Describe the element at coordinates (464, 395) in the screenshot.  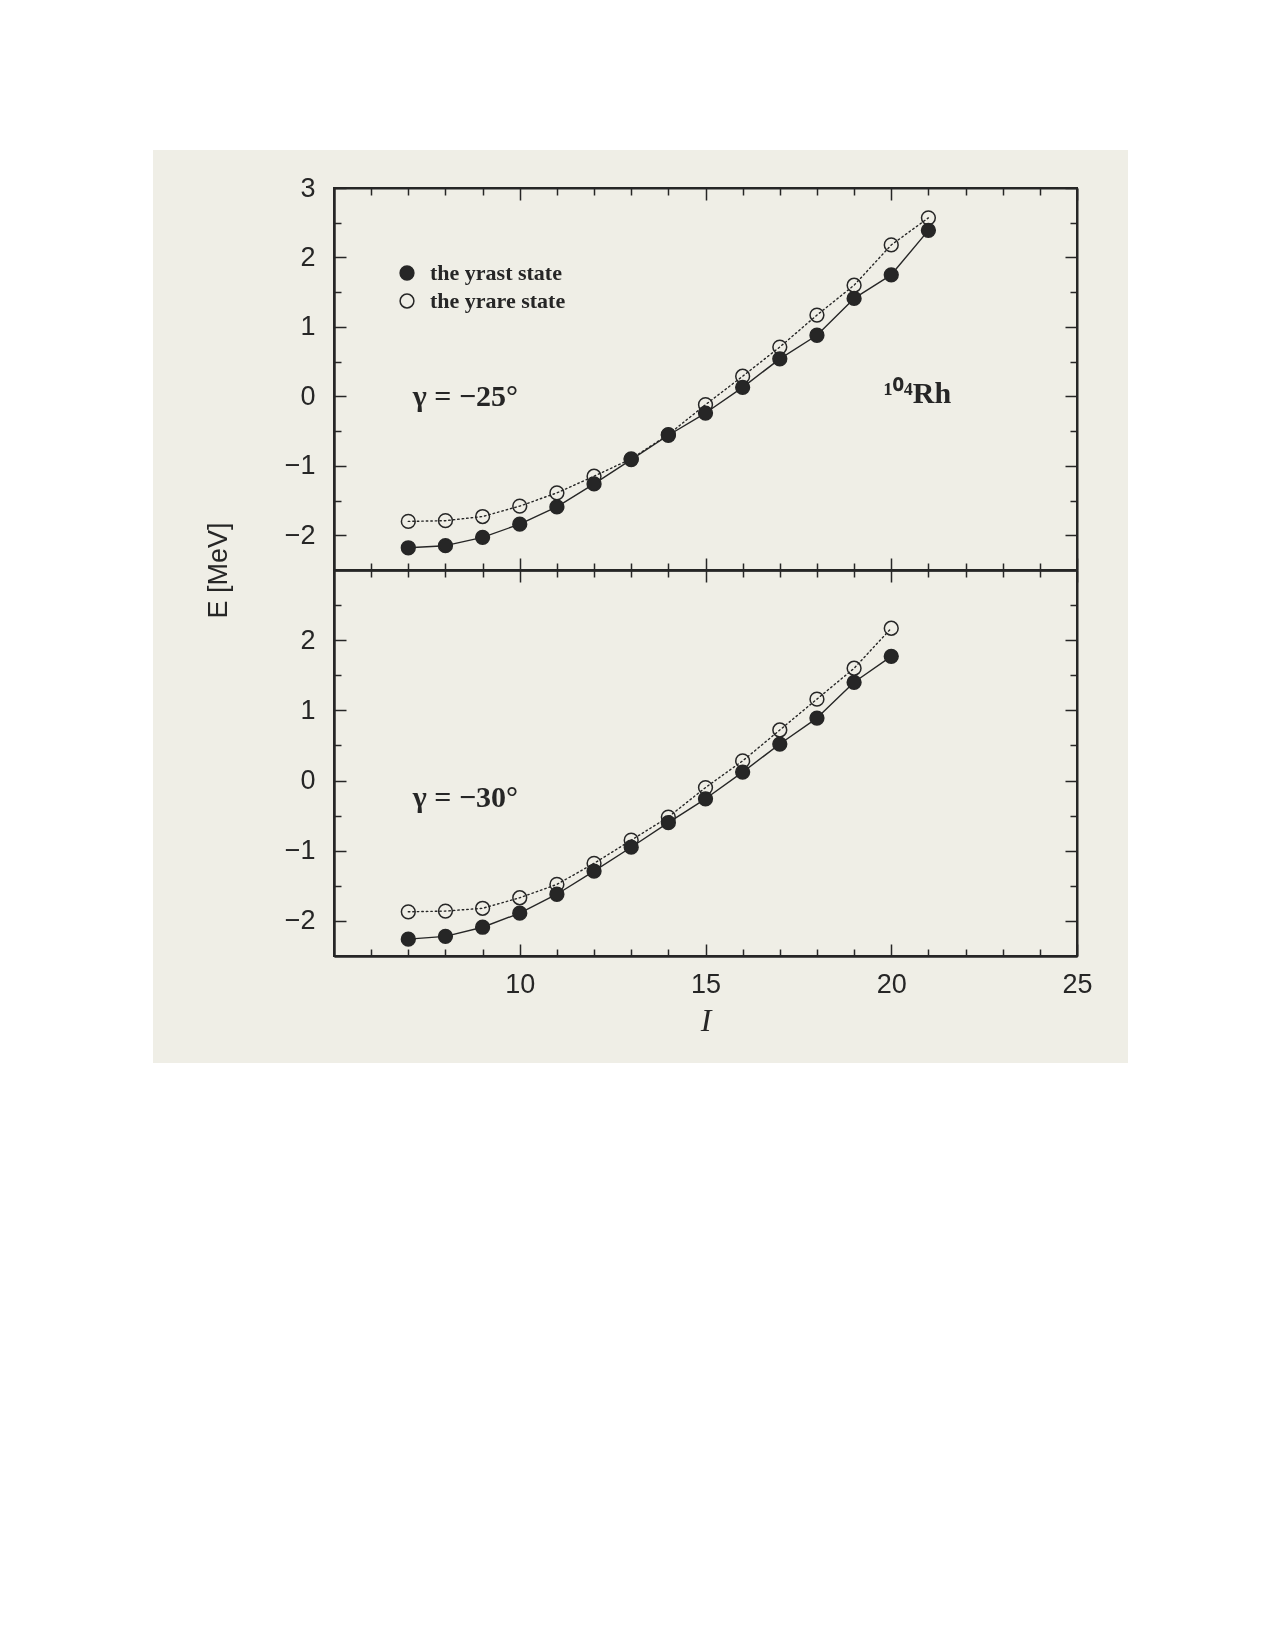
I see `annotation: γ = −25°` at that location.